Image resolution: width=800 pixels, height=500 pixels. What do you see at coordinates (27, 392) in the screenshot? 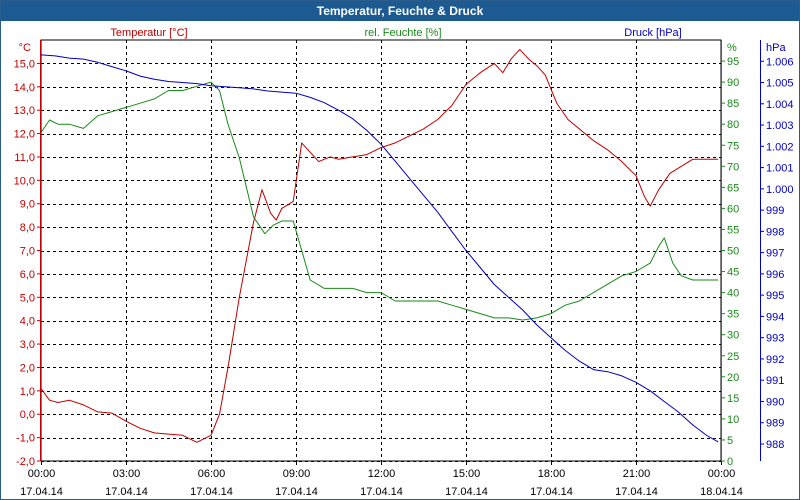
I see `temperature-tick-label: 1,0` at bounding box center [27, 392].